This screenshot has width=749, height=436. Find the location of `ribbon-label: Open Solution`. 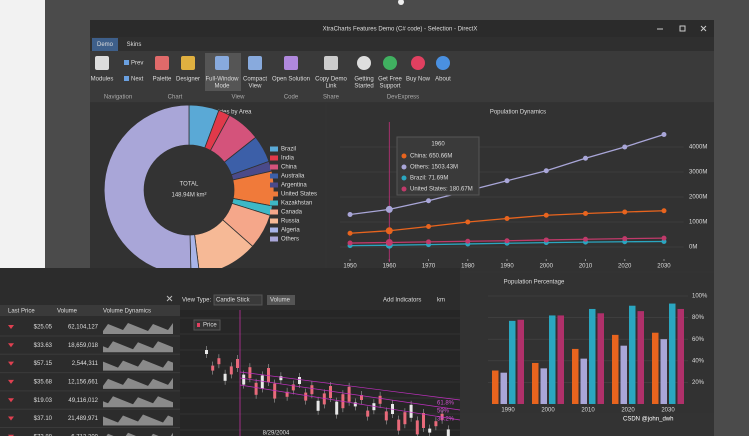

ribbon-label: Open Solution is located at coordinates (291, 80).